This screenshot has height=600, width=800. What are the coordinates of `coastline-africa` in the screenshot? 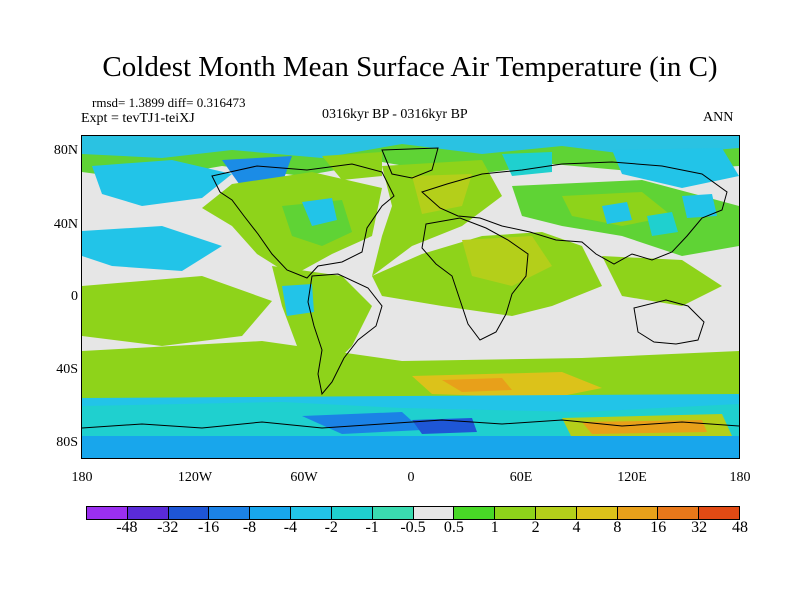 It's located at (475, 279).